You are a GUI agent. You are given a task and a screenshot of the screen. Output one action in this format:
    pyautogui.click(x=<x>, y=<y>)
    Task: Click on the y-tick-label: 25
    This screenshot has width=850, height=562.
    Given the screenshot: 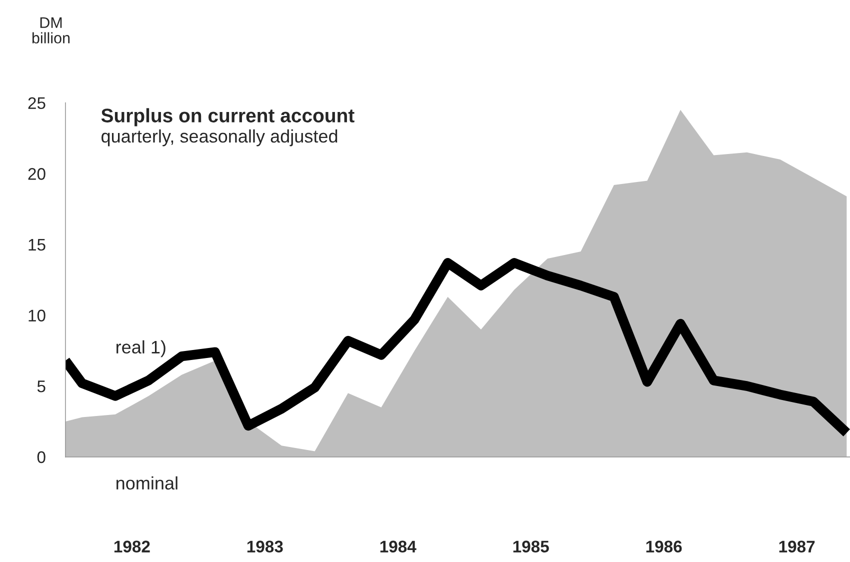 What is the action you would take?
    pyautogui.click(x=37, y=103)
    